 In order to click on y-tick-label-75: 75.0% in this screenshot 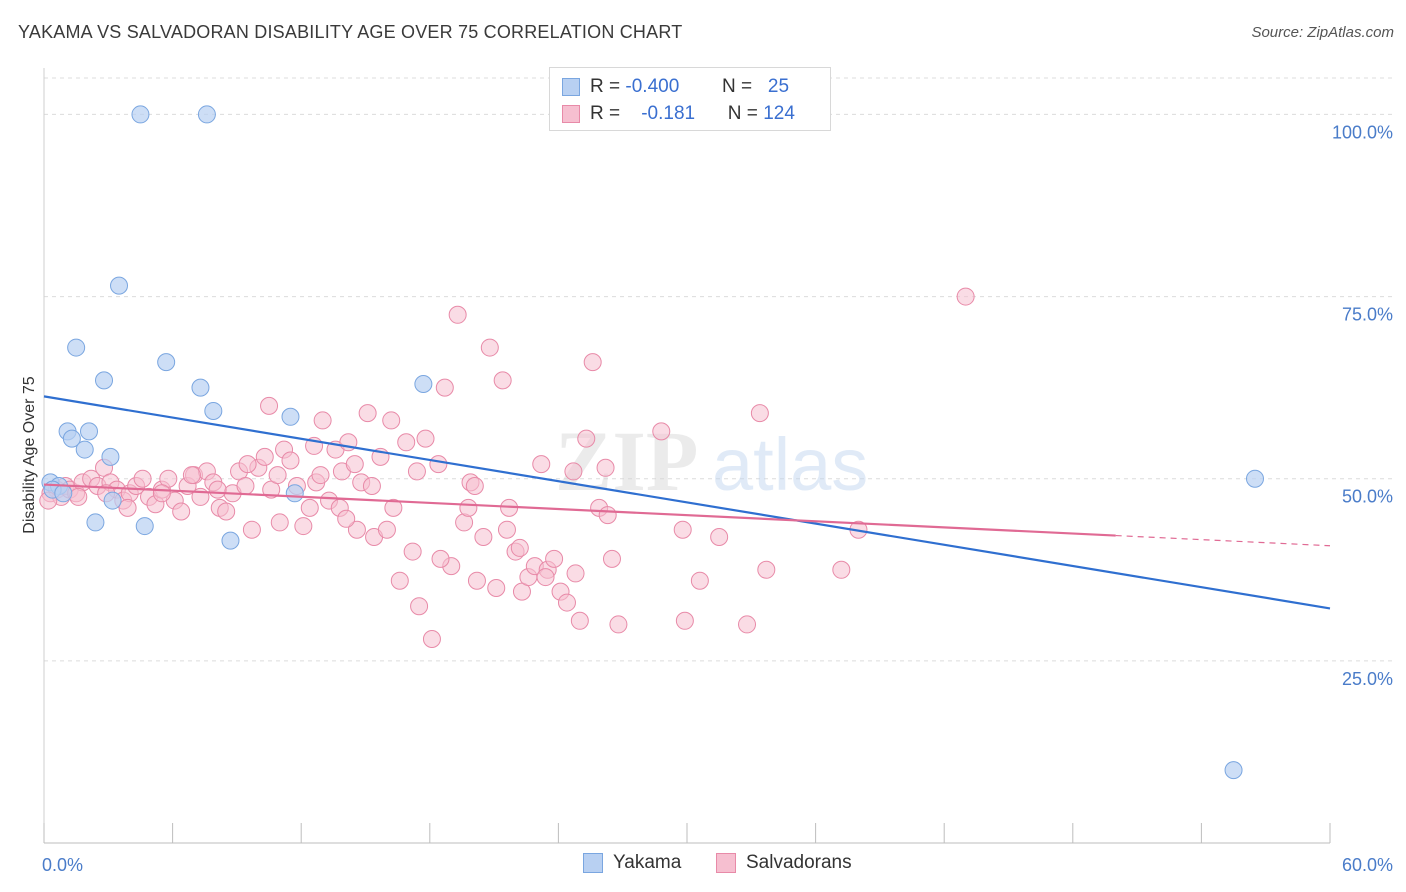, I will do `click(1367, 315)`.